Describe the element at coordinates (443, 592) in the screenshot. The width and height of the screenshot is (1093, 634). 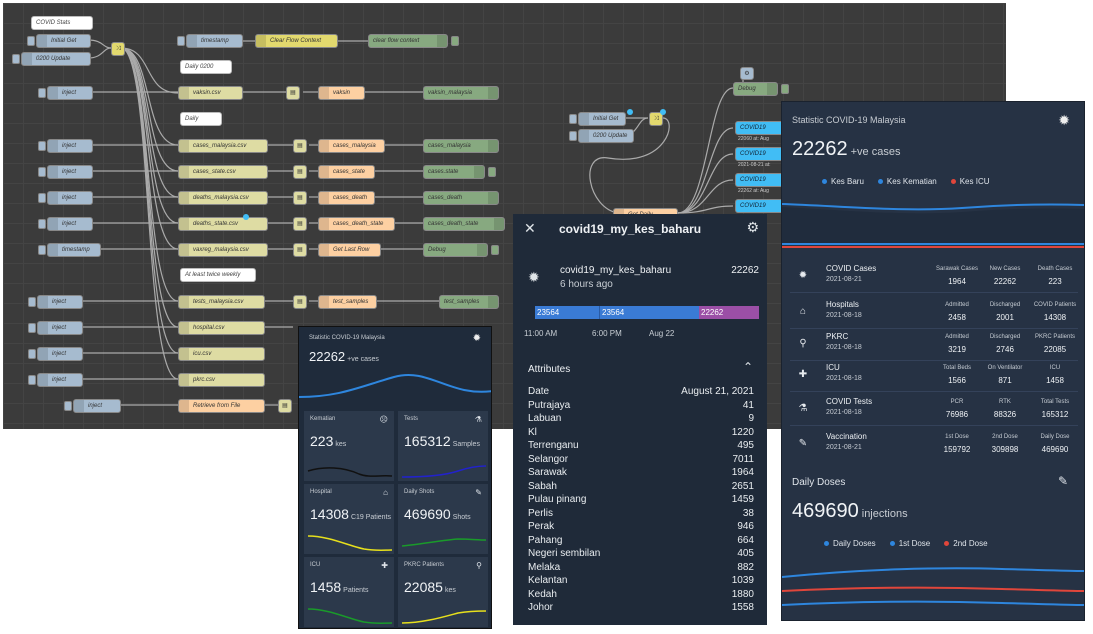
I see `stat-card: PKRC Patients ⚲ 22085 kes` at that location.